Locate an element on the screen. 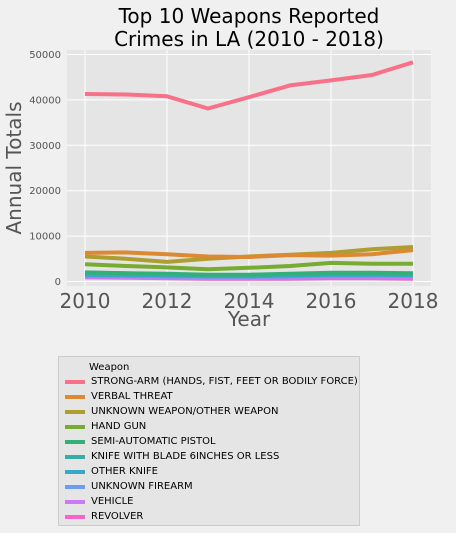  chart-title-line-1: Top 10 Weapons Reported is located at coordinates (249, 16).